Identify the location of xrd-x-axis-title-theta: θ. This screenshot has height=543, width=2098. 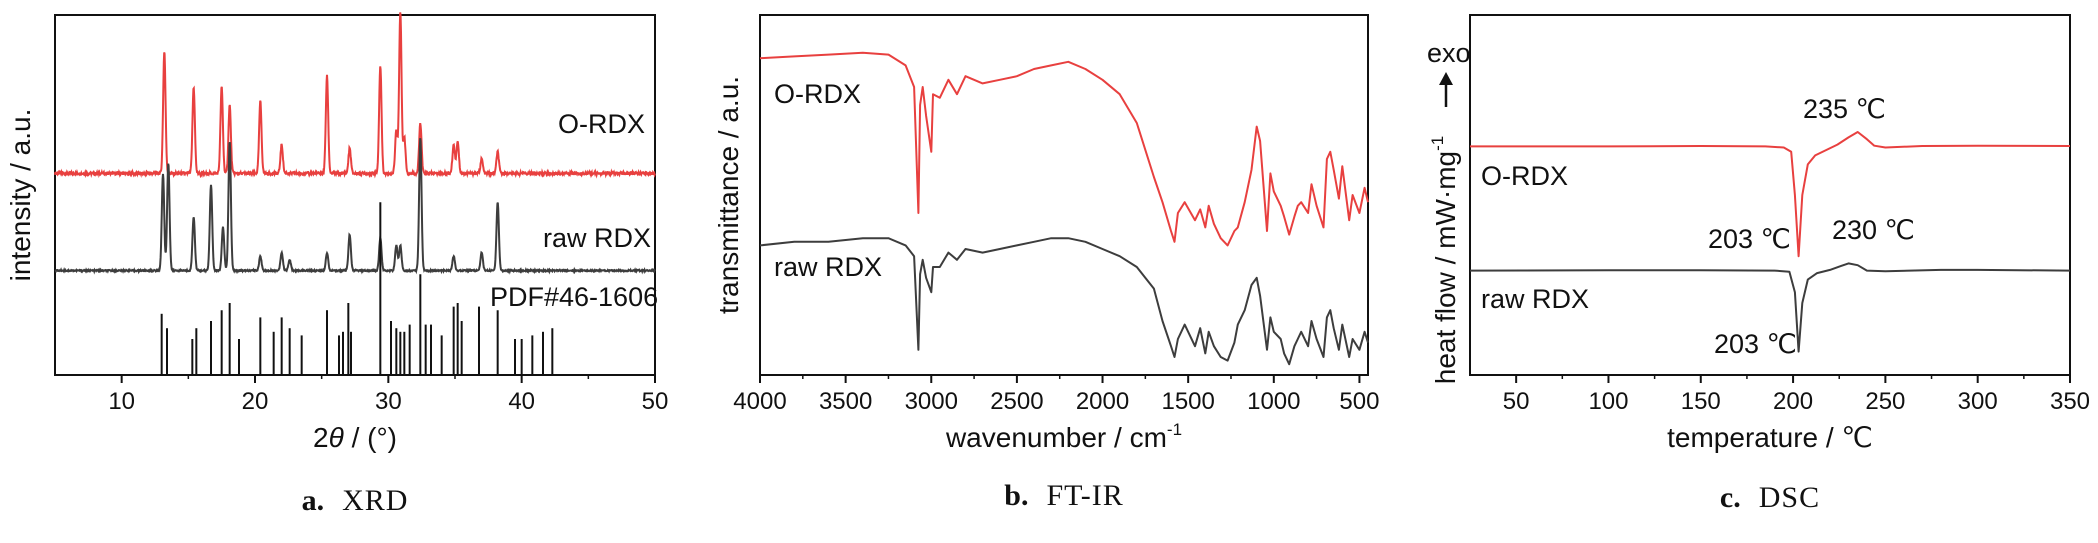
(336, 437).